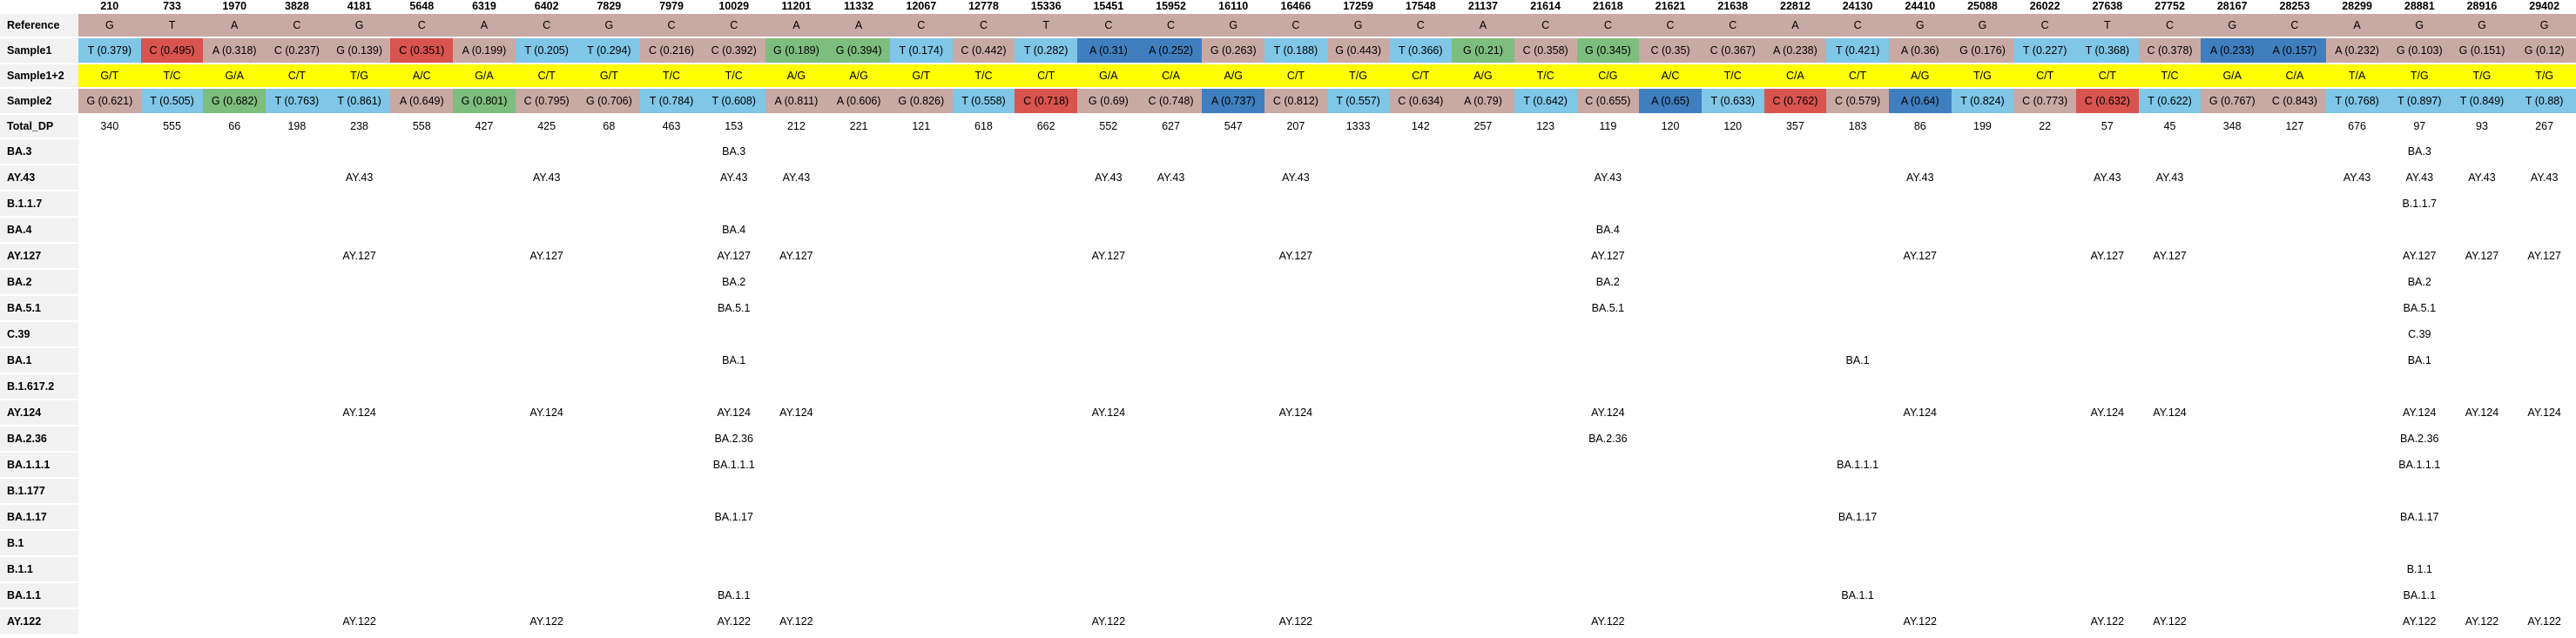 The height and width of the screenshot is (638, 2576). Describe the element at coordinates (2044, 75) in the screenshot. I see `sample12-call: C/T` at that location.